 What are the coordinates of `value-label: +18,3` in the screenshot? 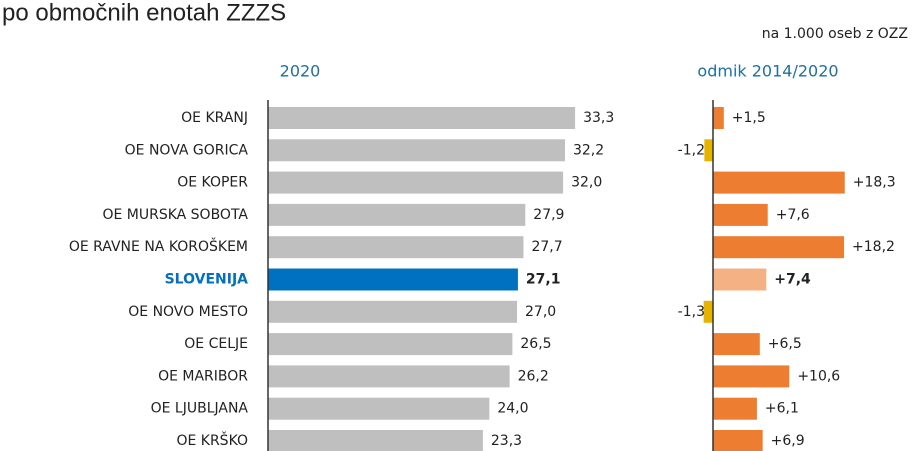 It's located at (874, 183).